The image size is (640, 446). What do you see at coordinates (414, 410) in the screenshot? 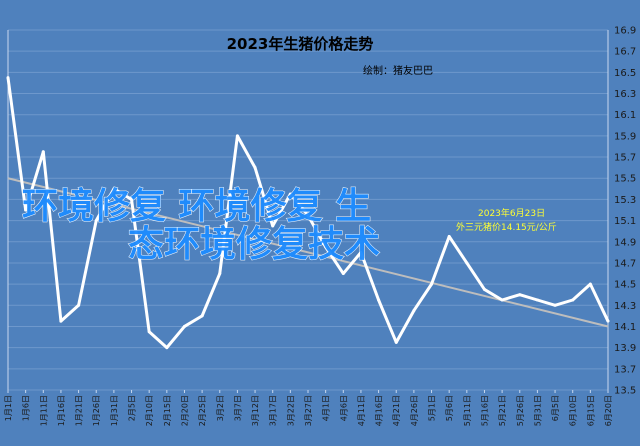
I see `x-tick-label: 4月26日` at bounding box center [414, 410].